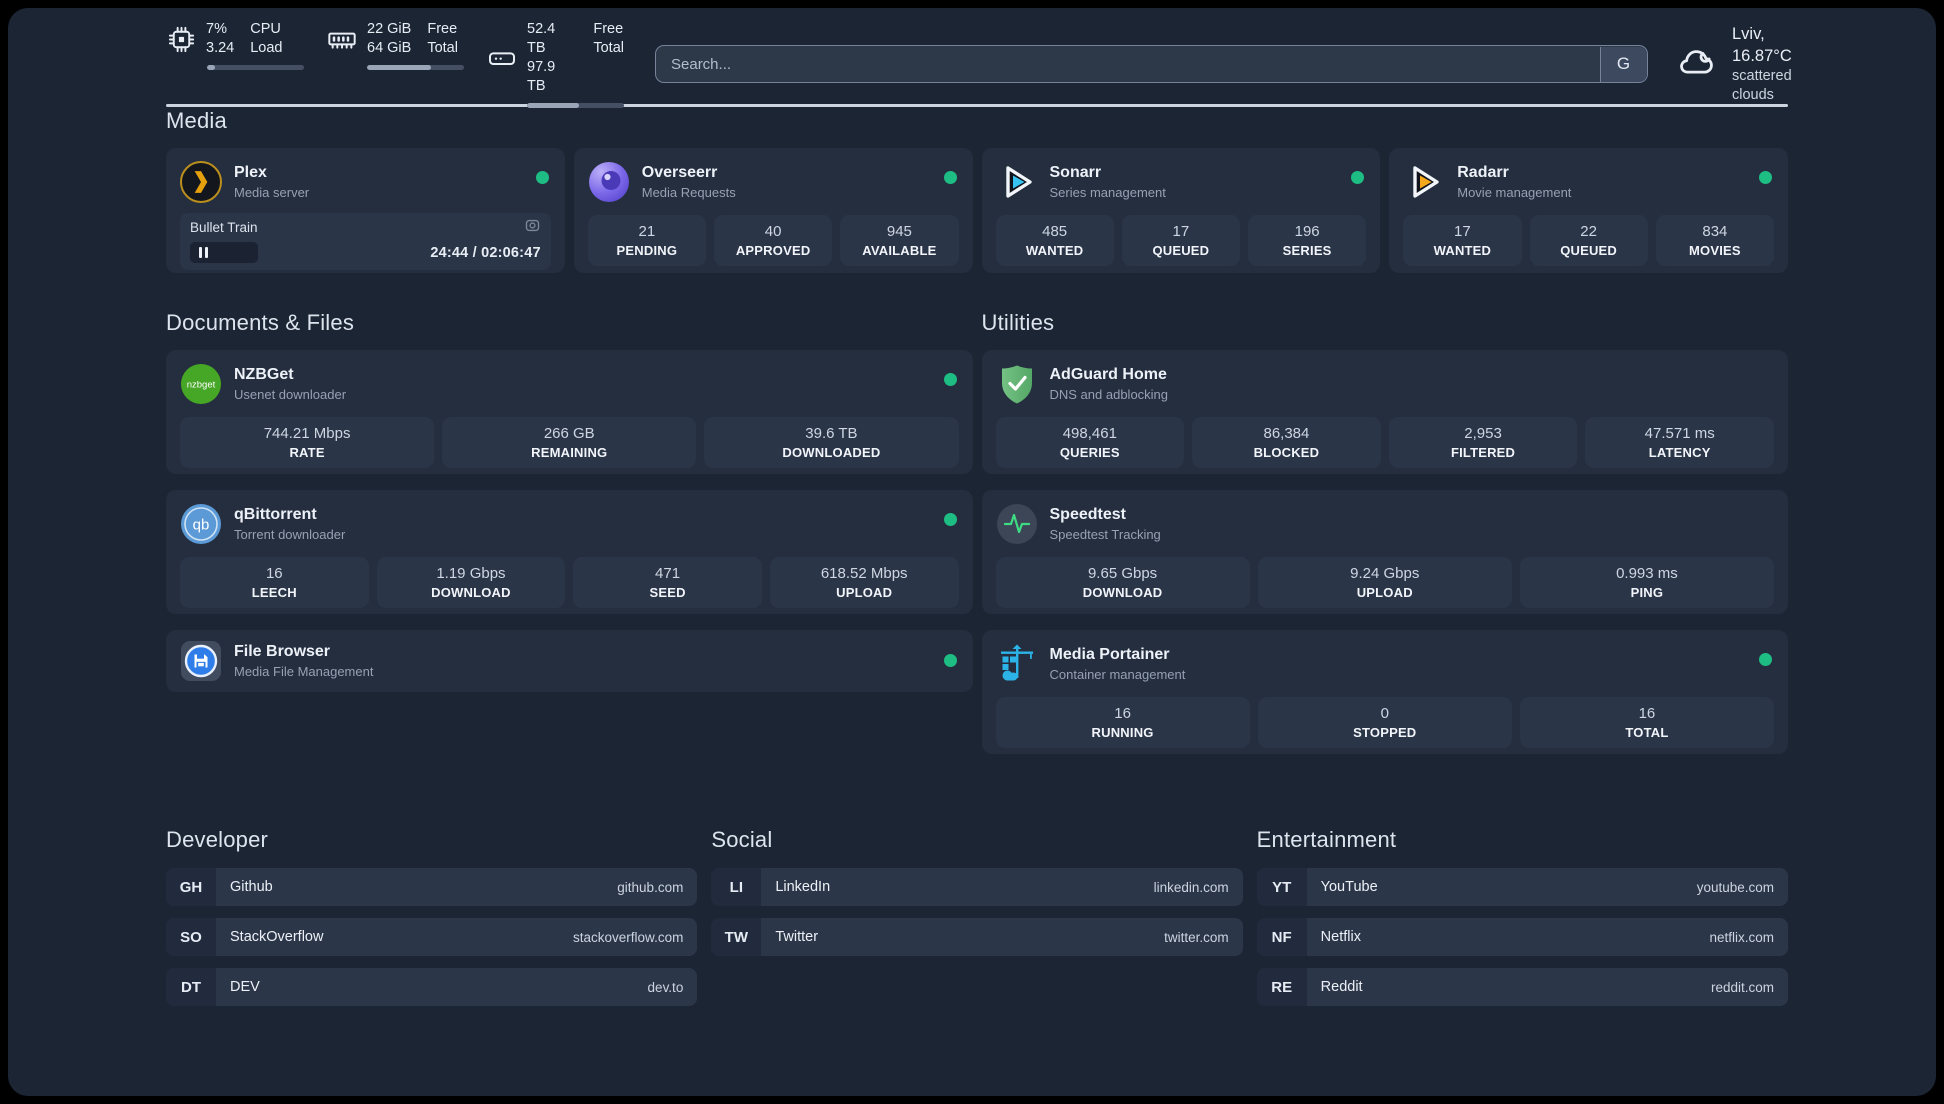 Image resolution: width=1944 pixels, height=1104 pixels. What do you see at coordinates (1522, 987) in the screenshot?
I see `bookmark-reddit: RE Reddit reddit.com` at bounding box center [1522, 987].